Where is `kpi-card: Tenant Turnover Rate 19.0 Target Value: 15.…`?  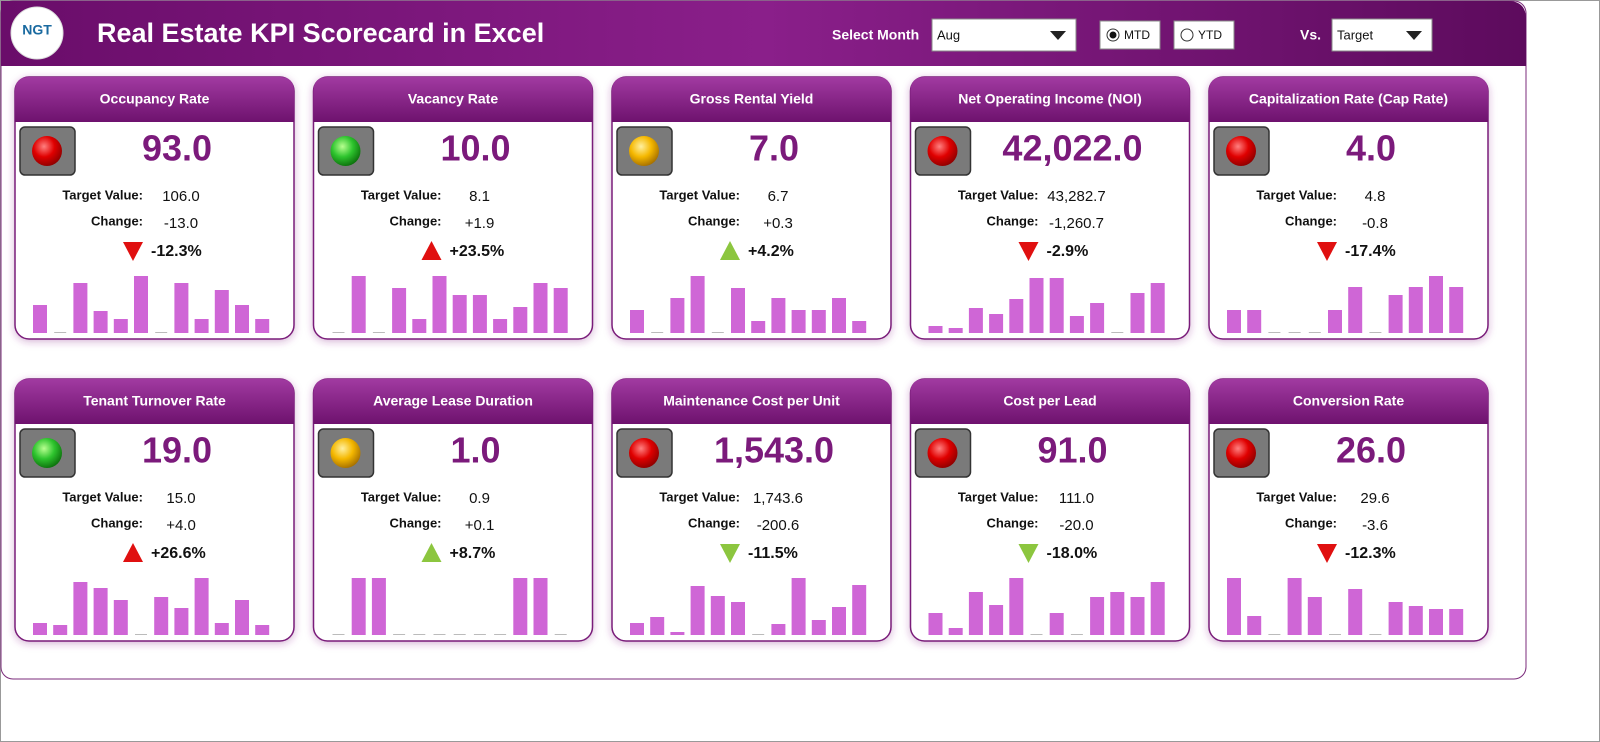
kpi-card: Tenant Turnover Rate 19.0 Target Value: 15.… is located at coordinates (154, 510).